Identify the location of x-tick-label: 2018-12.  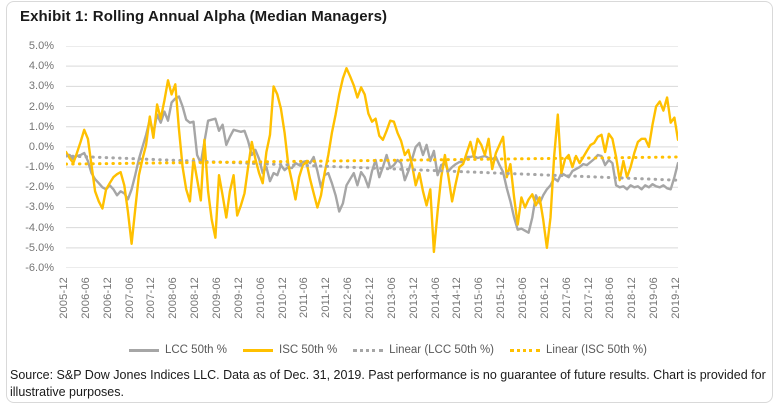
(632, 298).